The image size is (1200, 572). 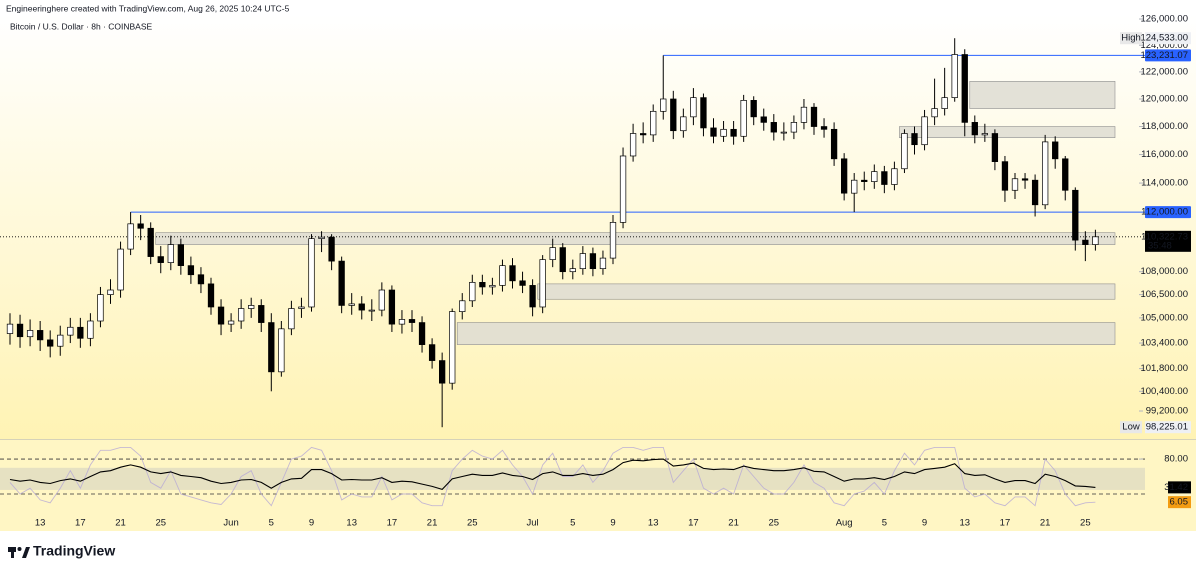 I want to click on oscillator-line, so click(x=552, y=474).